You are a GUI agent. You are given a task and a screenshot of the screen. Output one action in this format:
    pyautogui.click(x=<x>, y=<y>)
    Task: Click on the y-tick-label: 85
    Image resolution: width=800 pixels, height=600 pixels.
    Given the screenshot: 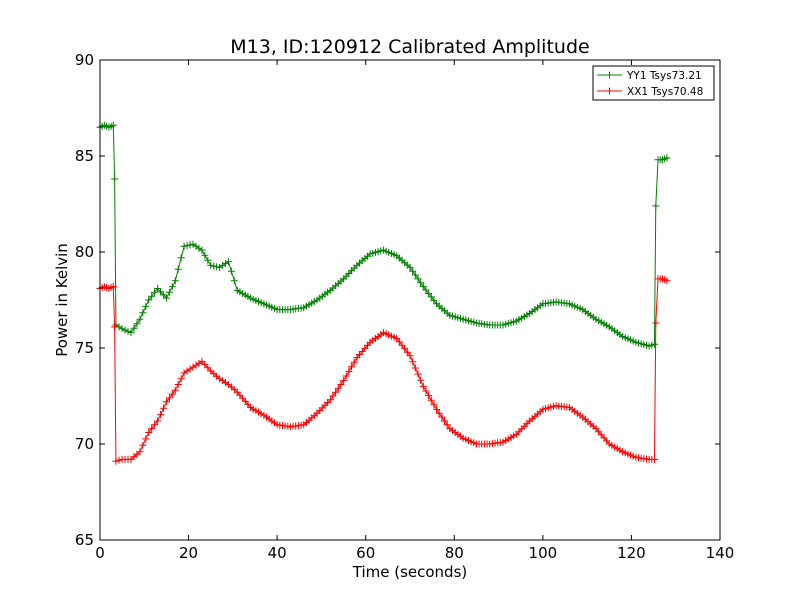 What is the action you would take?
    pyautogui.click(x=84, y=156)
    